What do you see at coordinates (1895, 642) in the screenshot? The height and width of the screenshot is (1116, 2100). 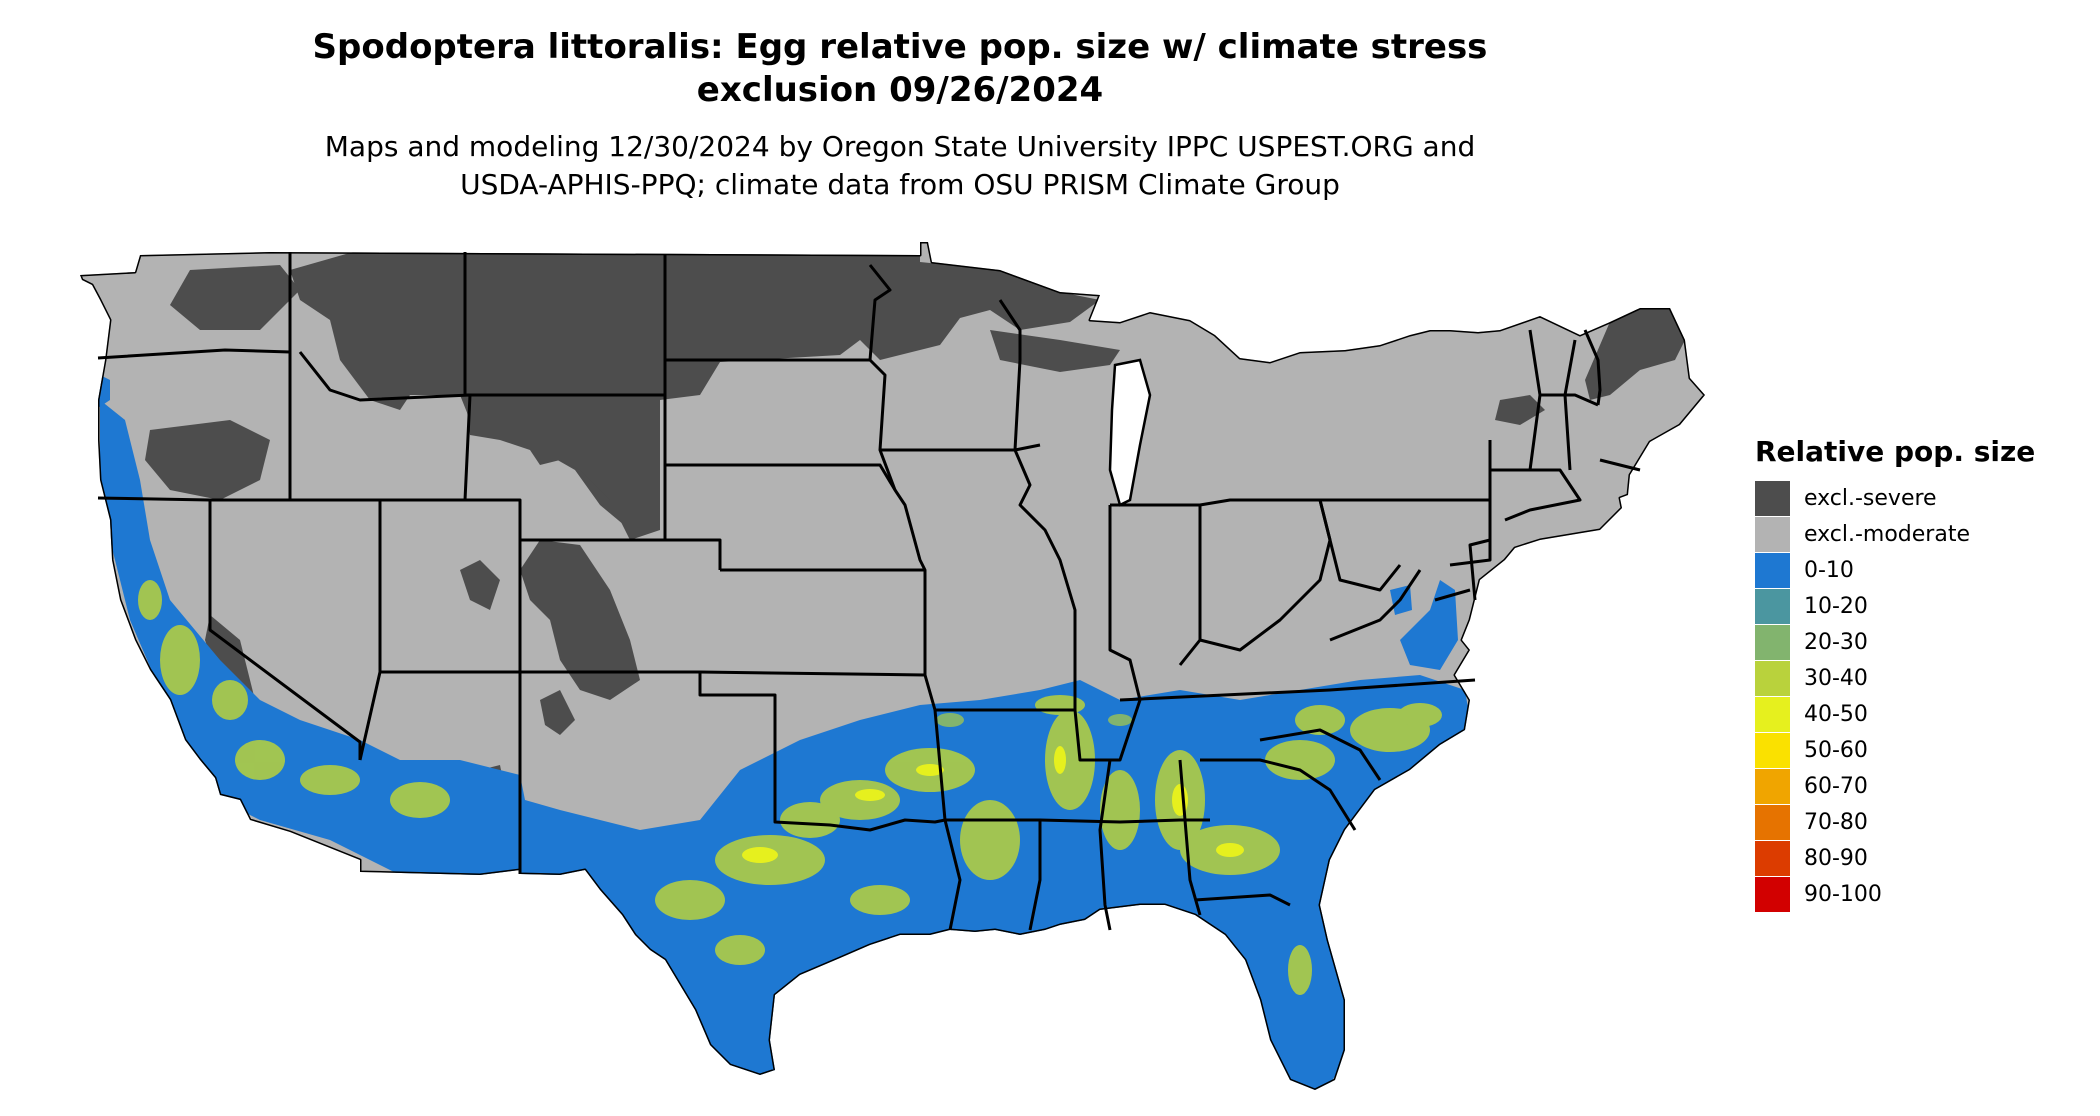 I see `legend-item: 20-30` at bounding box center [1895, 642].